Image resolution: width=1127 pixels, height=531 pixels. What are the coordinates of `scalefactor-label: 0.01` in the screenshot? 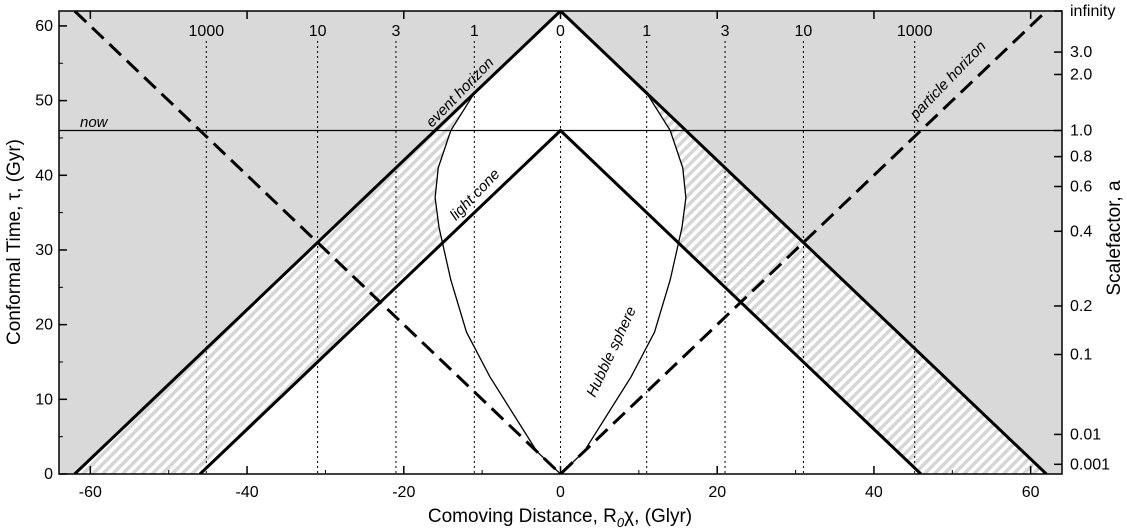 It's located at (1085, 434).